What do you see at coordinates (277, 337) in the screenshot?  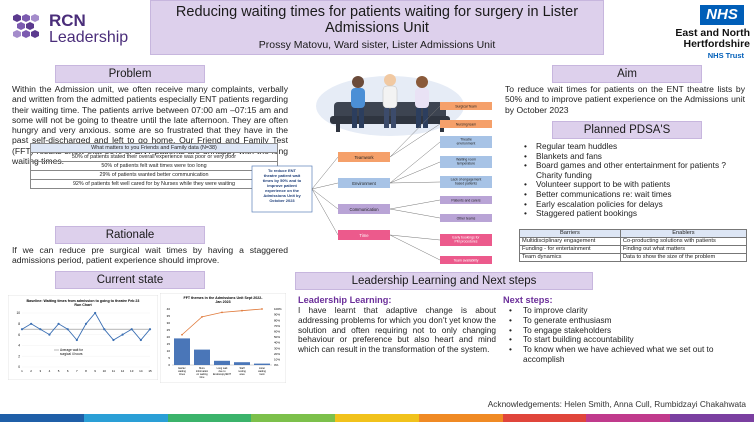 I see `y2-tick-label: 50%` at bounding box center [277, 337].